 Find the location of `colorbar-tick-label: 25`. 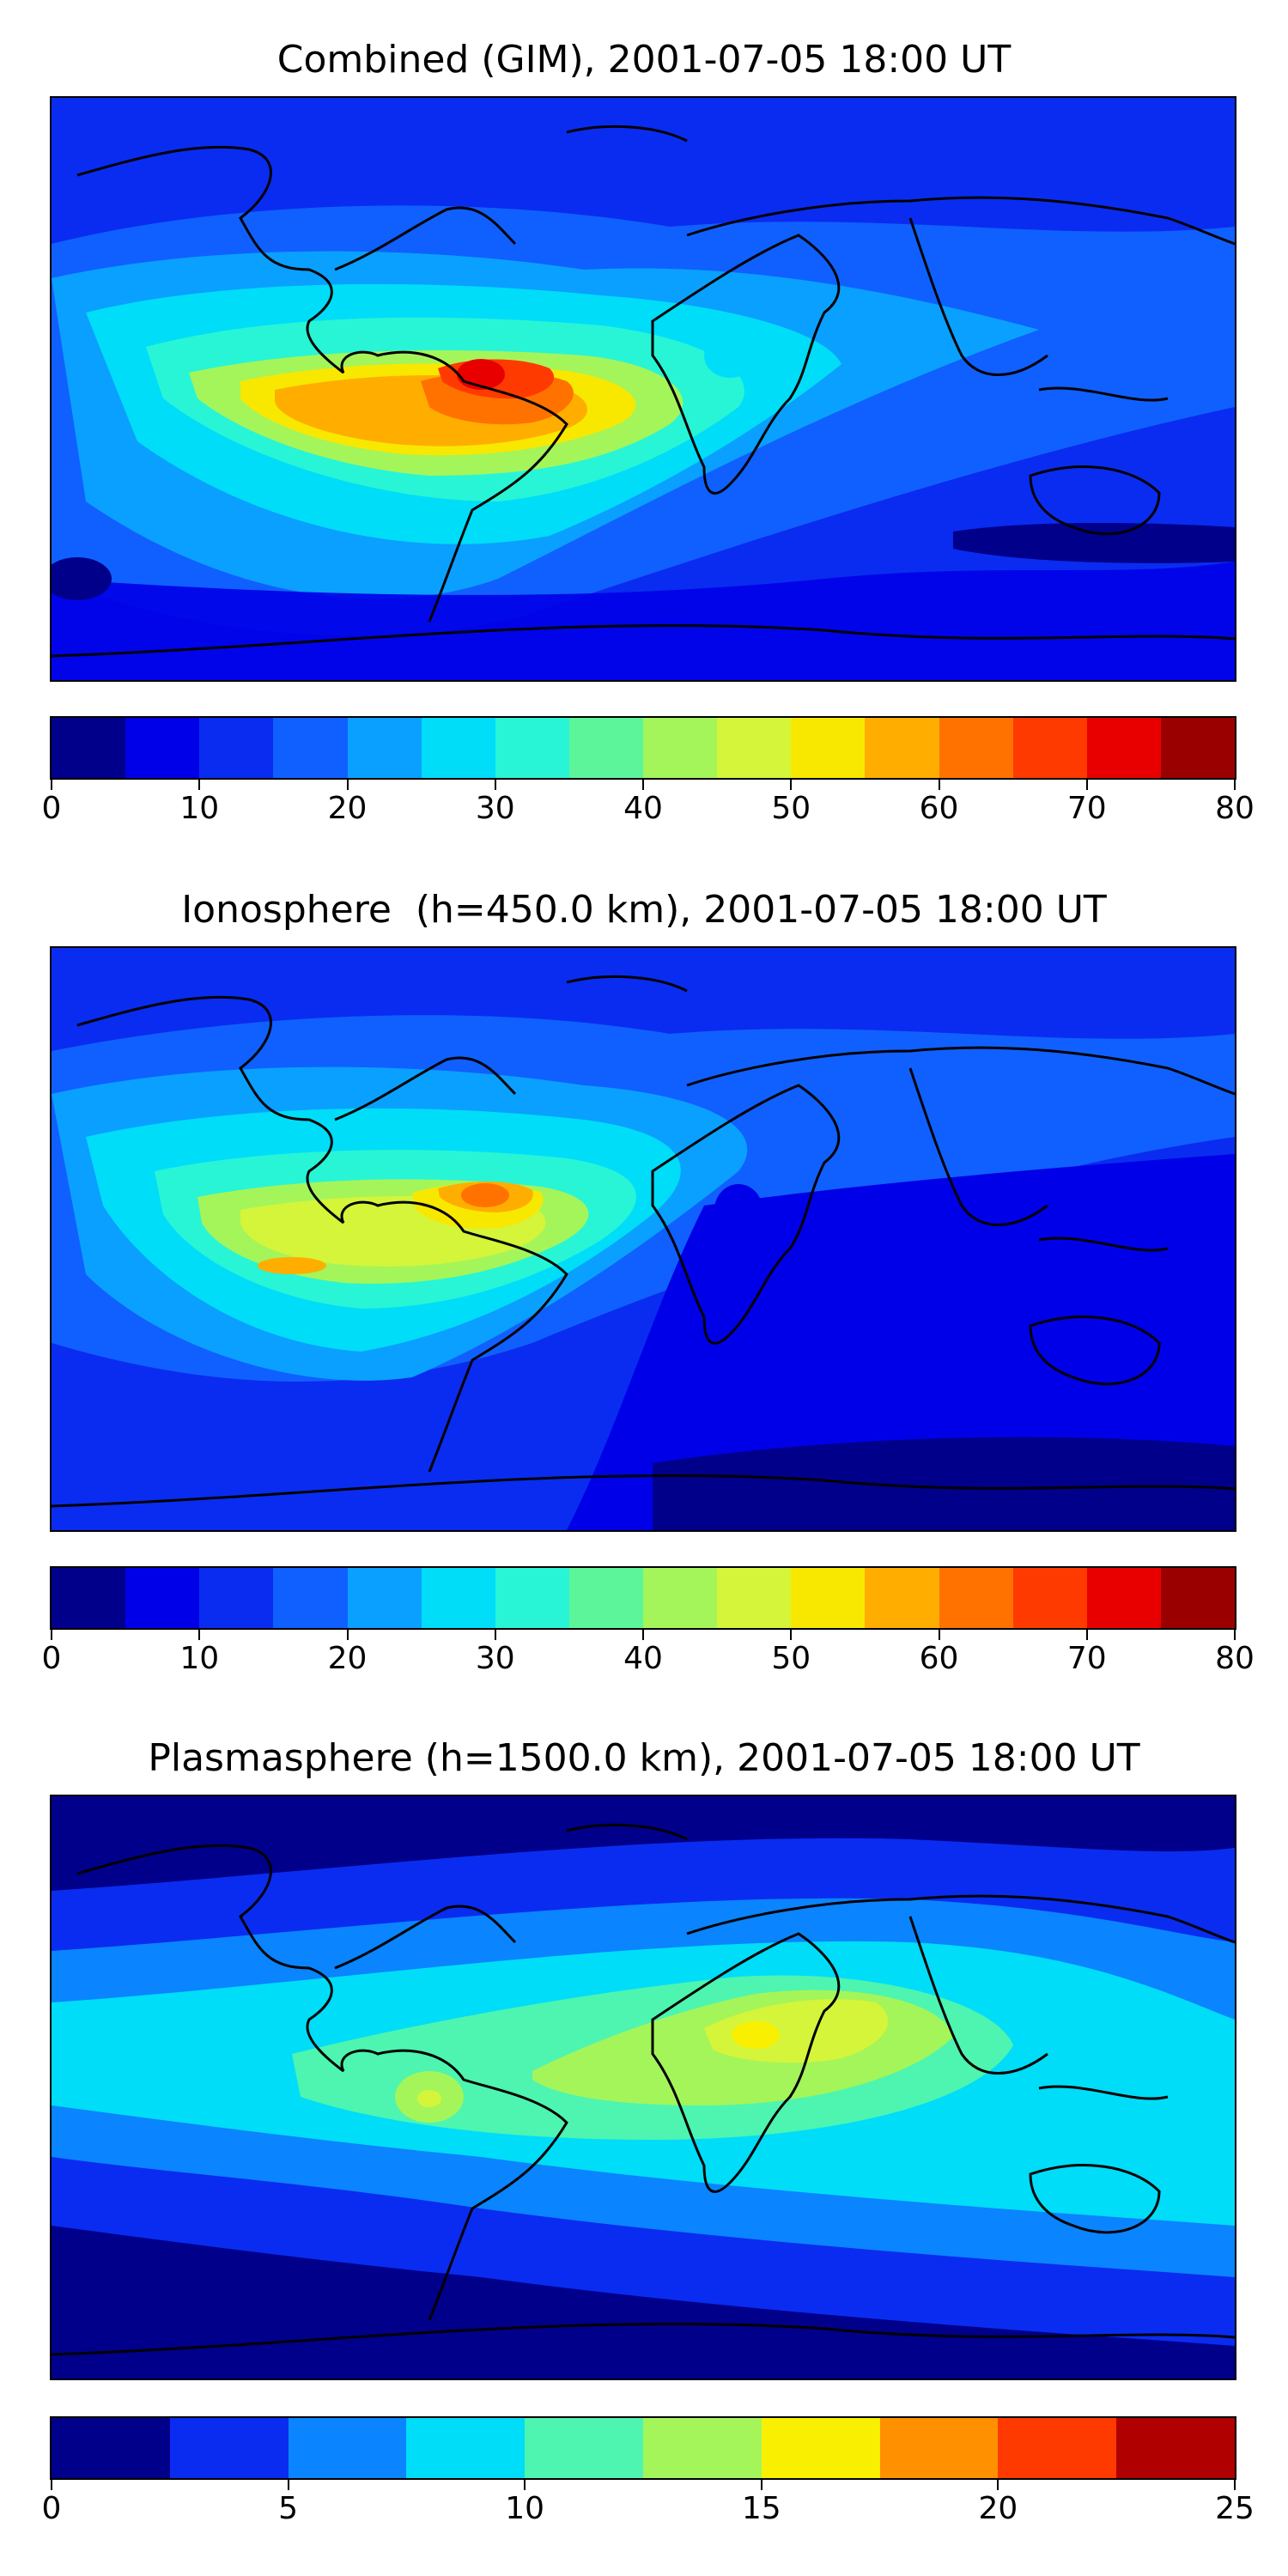

colorbar-tick-label: 25 is located at coordinates (1235, 2508).